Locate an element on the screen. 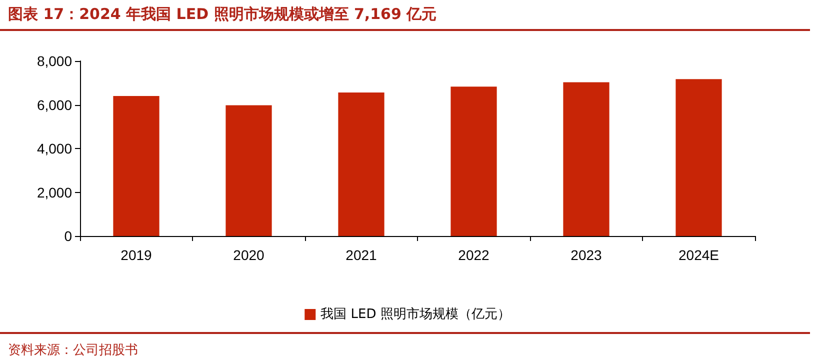 The width and height of the screenshot is (815, 364). text: 资料来源：公司招股书 is located at coordinates (73, 350).